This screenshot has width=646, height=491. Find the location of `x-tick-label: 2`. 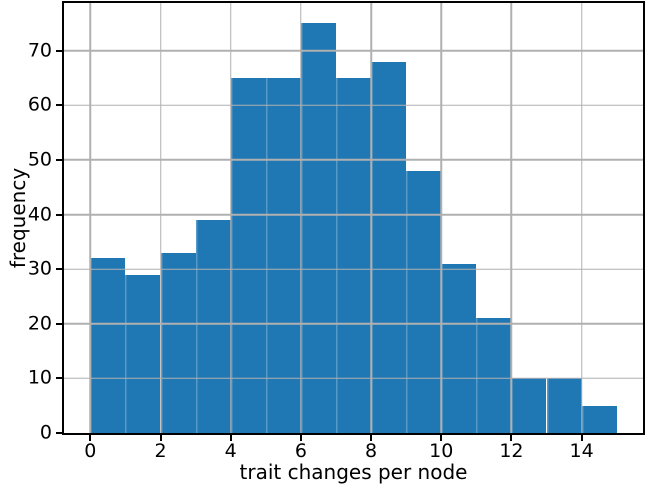

x-tick-label: 2 is located at coordinates (160, 451).